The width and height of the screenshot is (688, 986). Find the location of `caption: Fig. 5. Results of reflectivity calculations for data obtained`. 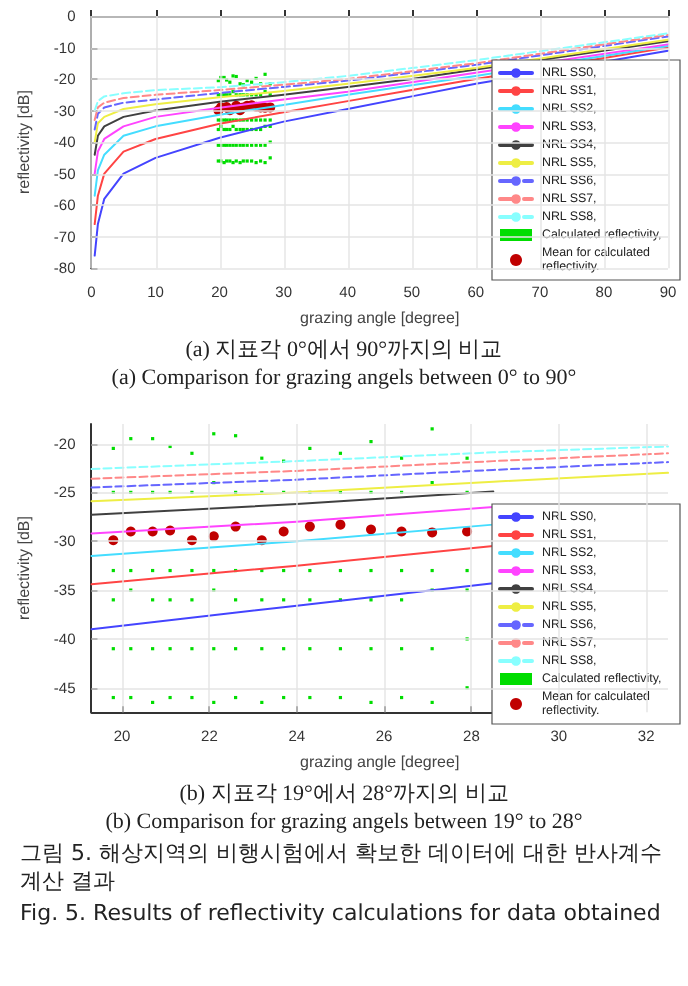

caption: Fig. 5. Results of reflectivity calculations for data obtained is located at coordinates (340, 913).